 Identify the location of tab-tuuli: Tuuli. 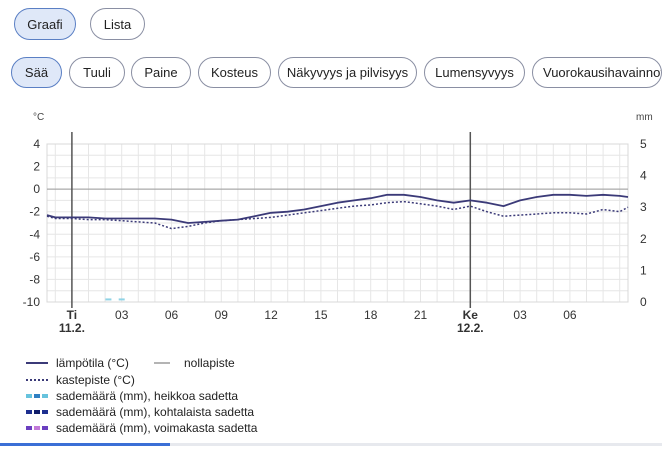
(97, 72).